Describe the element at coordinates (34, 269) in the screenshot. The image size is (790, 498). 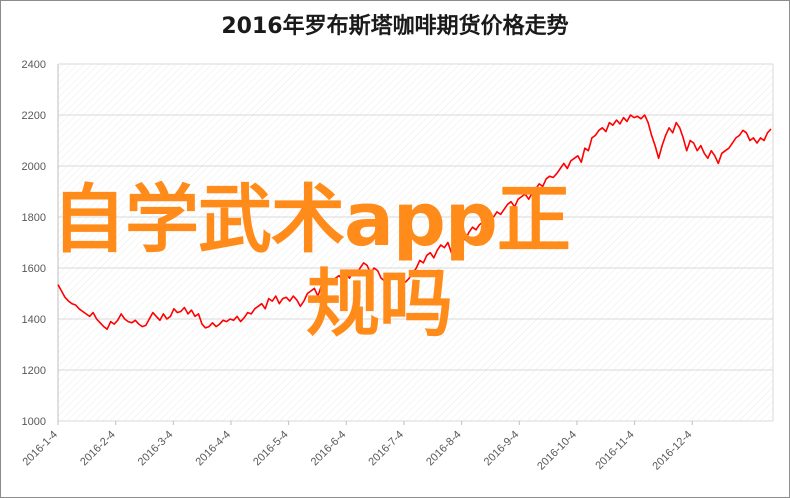
I see `y-tick-label: 1600` at that location.